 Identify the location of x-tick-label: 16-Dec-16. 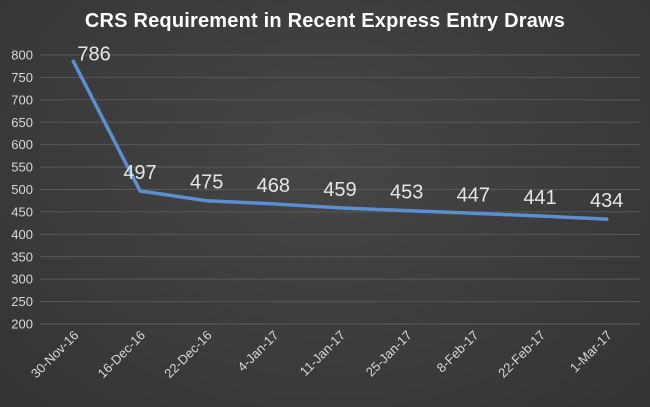
(122, 355).